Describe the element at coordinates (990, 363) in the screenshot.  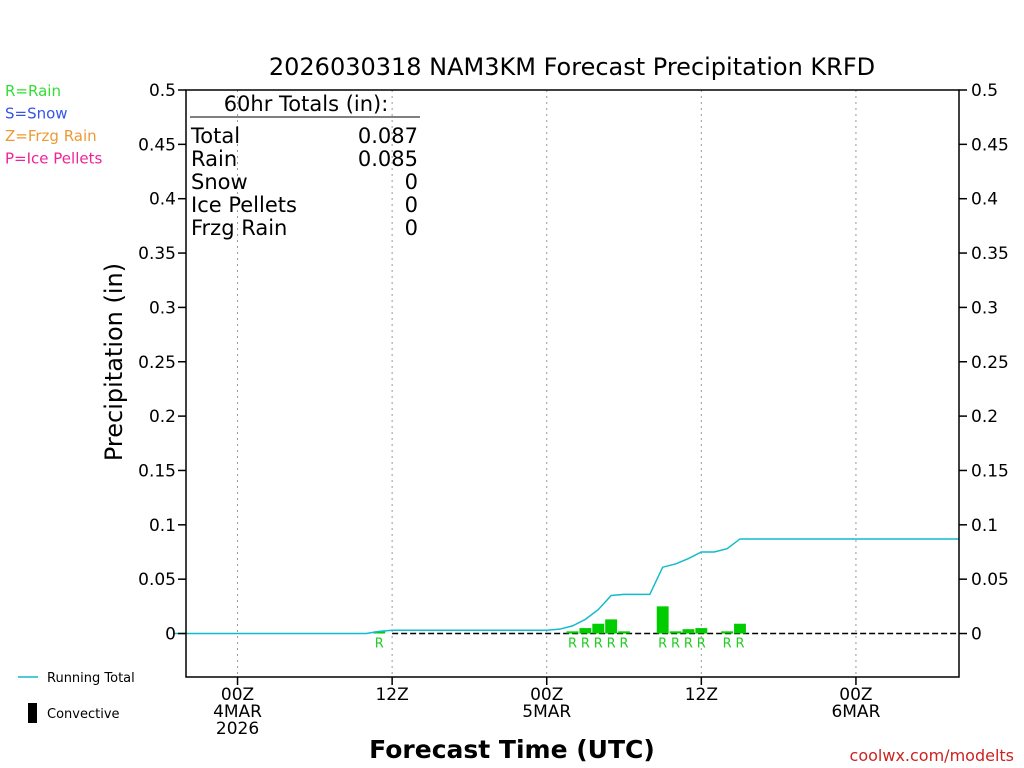
I see `y-tick-label-right: 0.25` at that location.